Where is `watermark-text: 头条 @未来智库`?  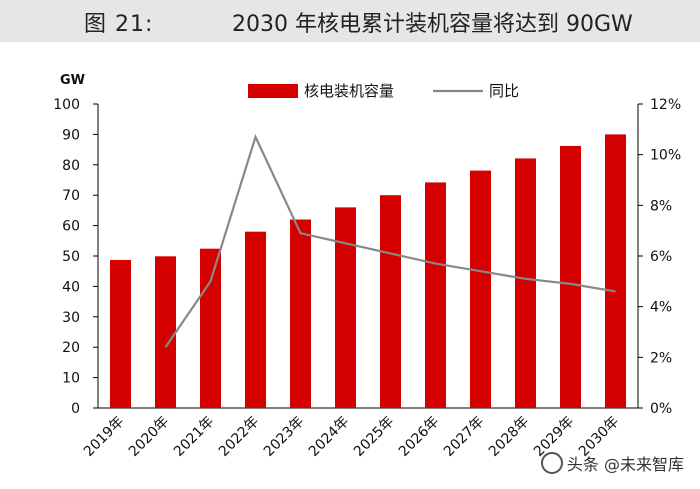
watermark-text: 头条 @未来智库 is located at coordinates (625, 464).